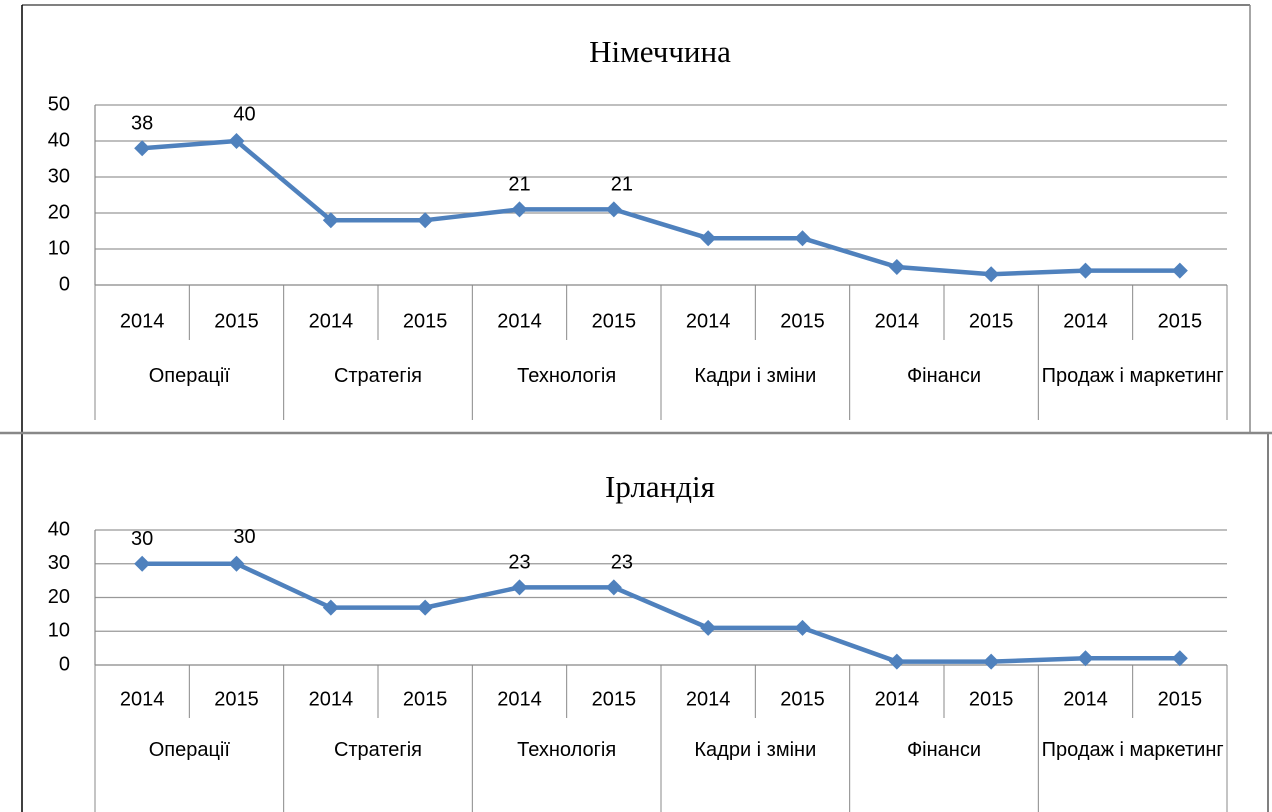  Describe the element at coordinates (244, 114) in the screenshot. I see `data-label: 40` at that location.